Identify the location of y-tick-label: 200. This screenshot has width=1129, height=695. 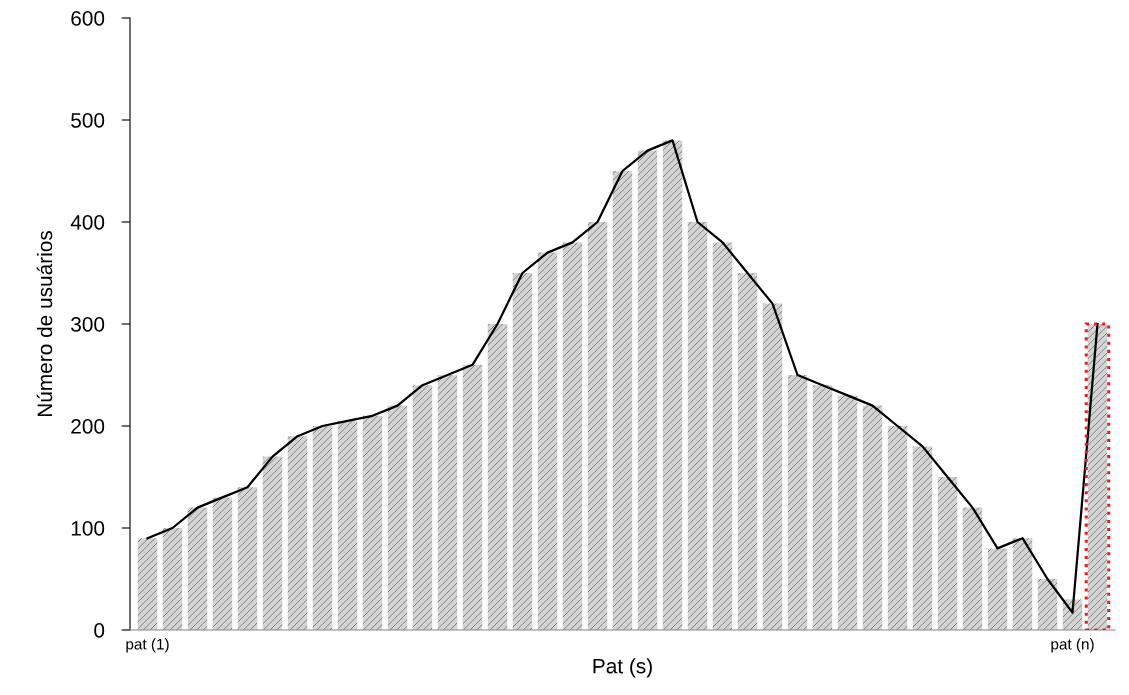
(88, 426).